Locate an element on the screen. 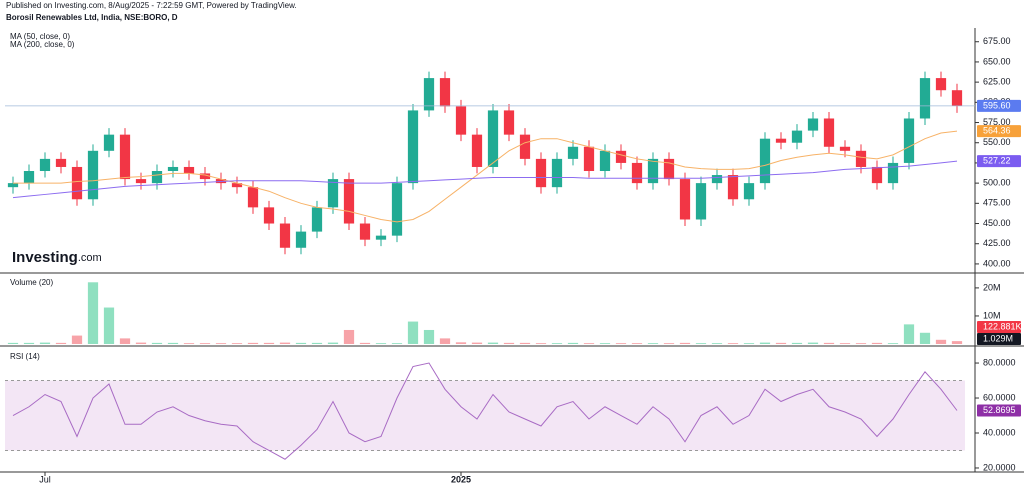 The image size is (1024, 485). x-tick-label: Jul is located at coordinates (45, 479).